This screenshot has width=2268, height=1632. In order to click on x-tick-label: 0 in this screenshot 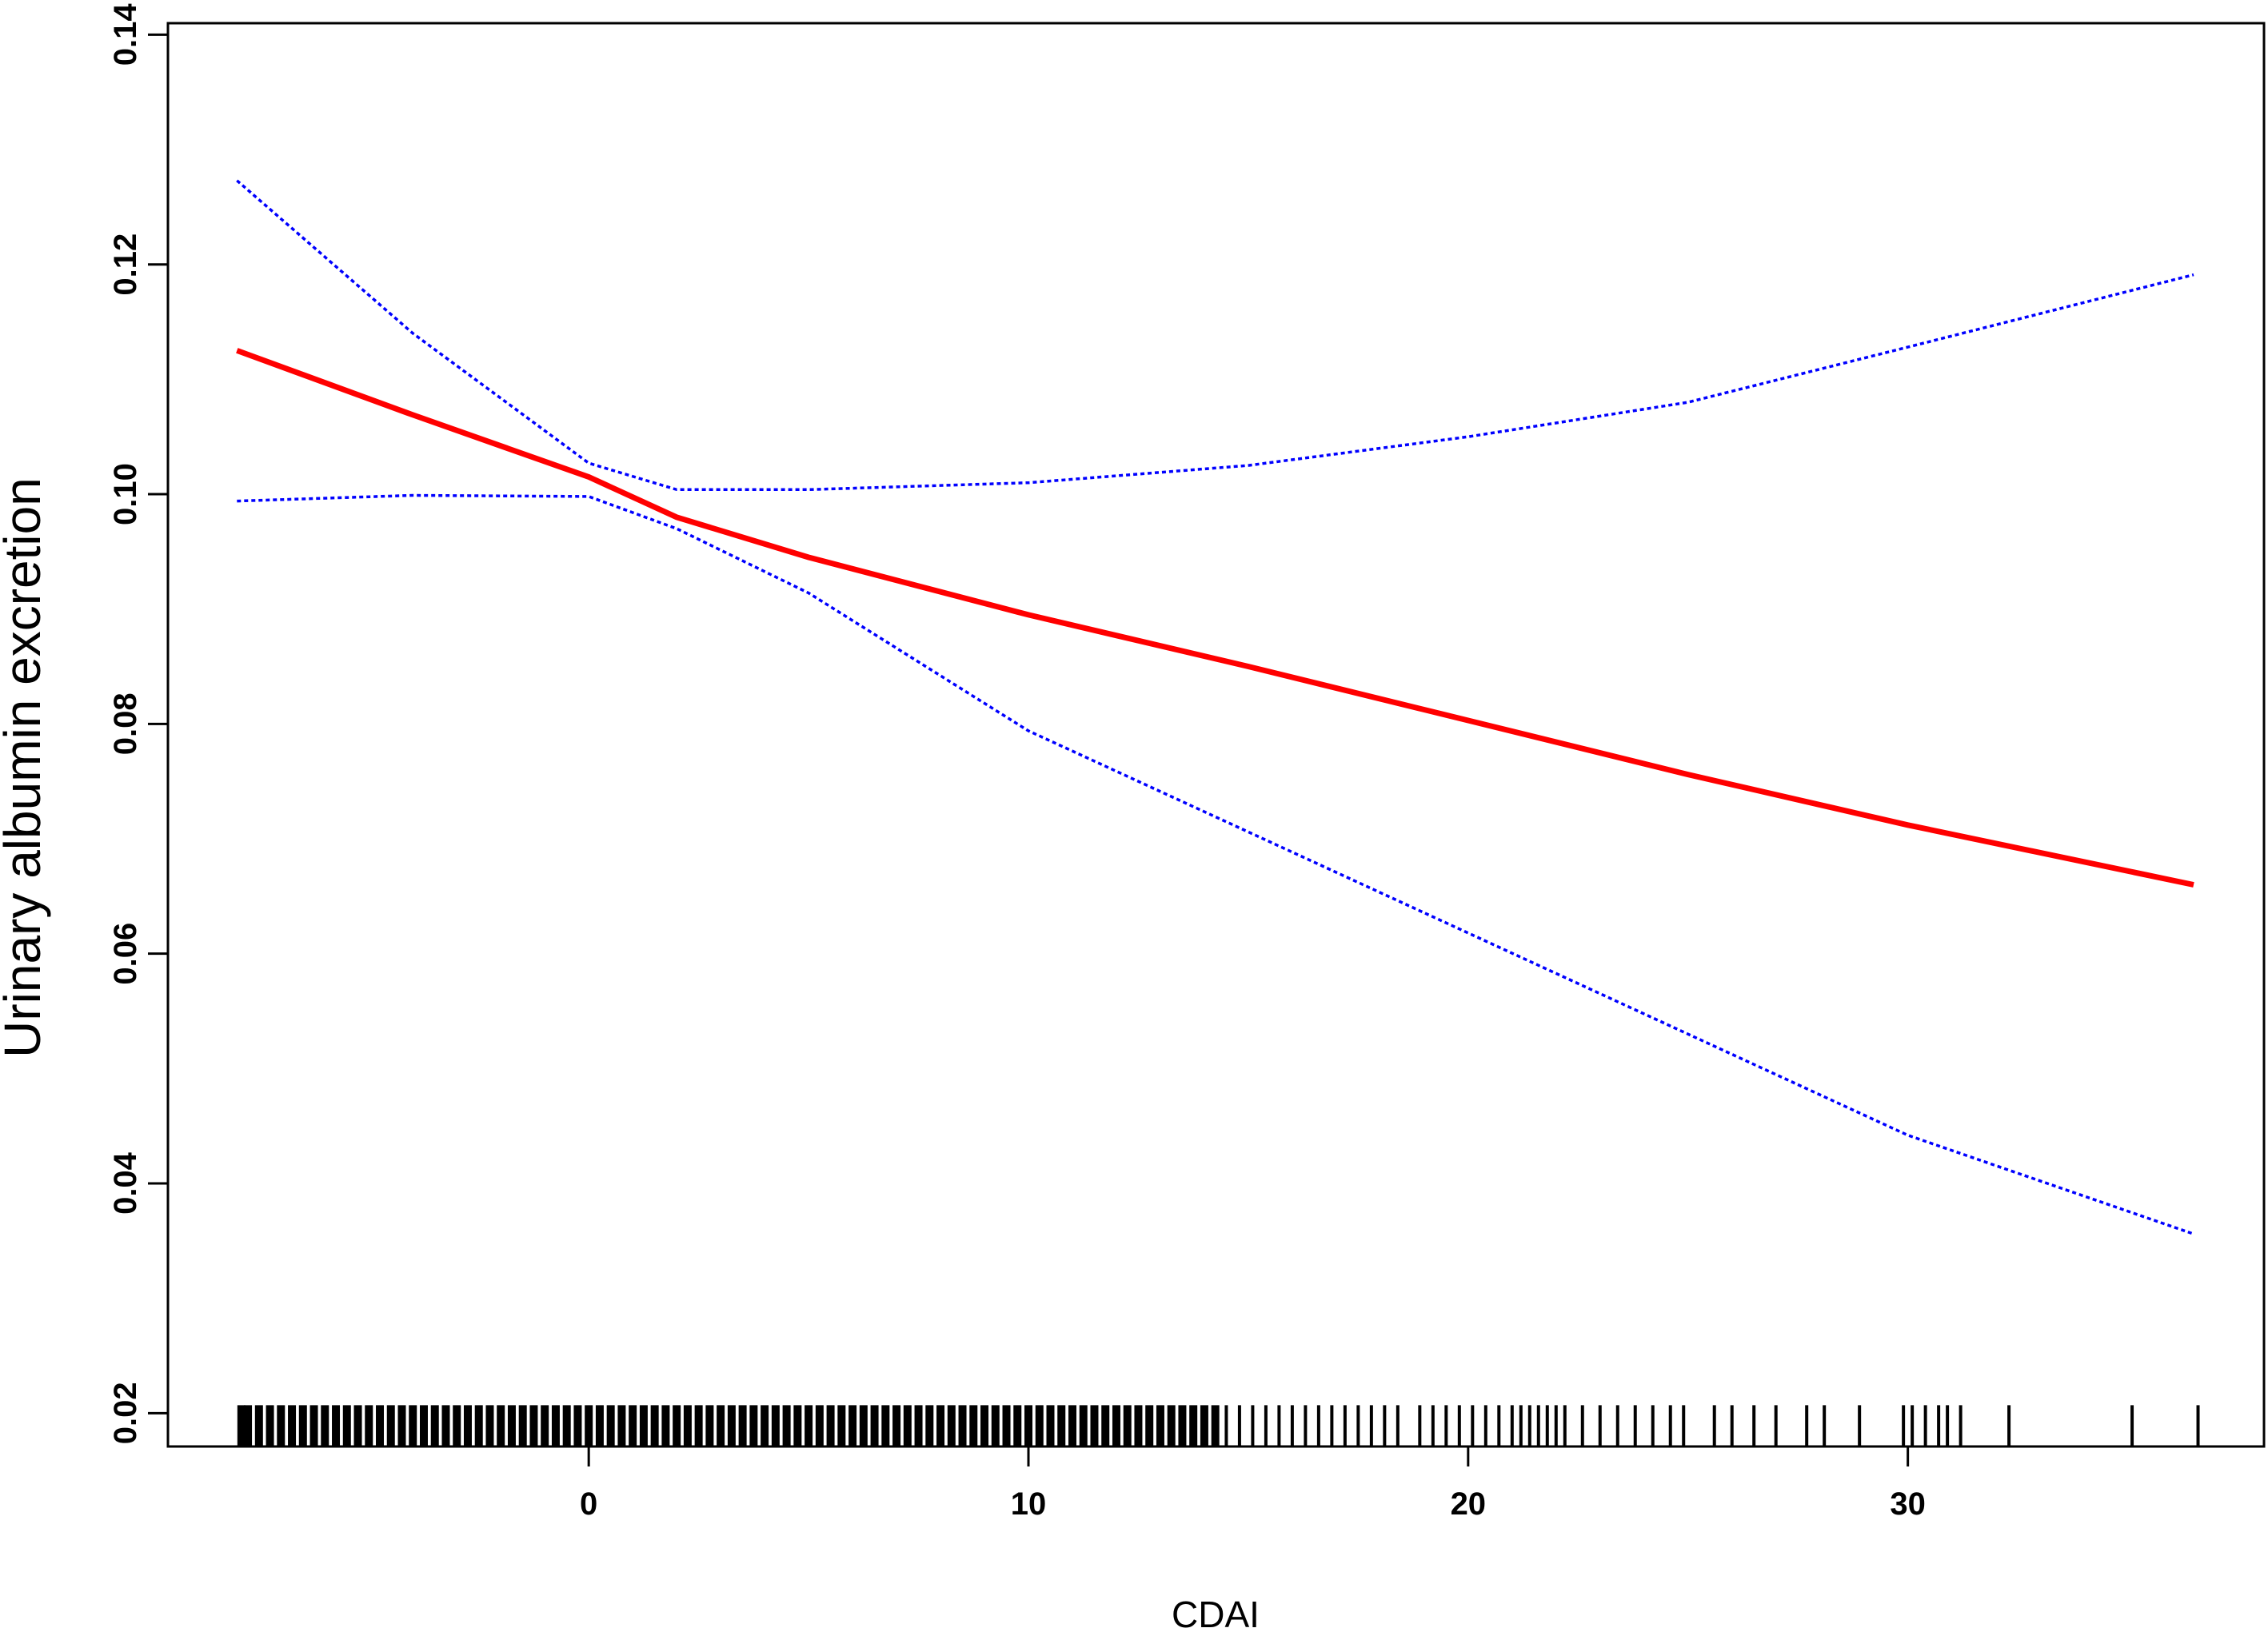, I will do `click(588, 1504)`.